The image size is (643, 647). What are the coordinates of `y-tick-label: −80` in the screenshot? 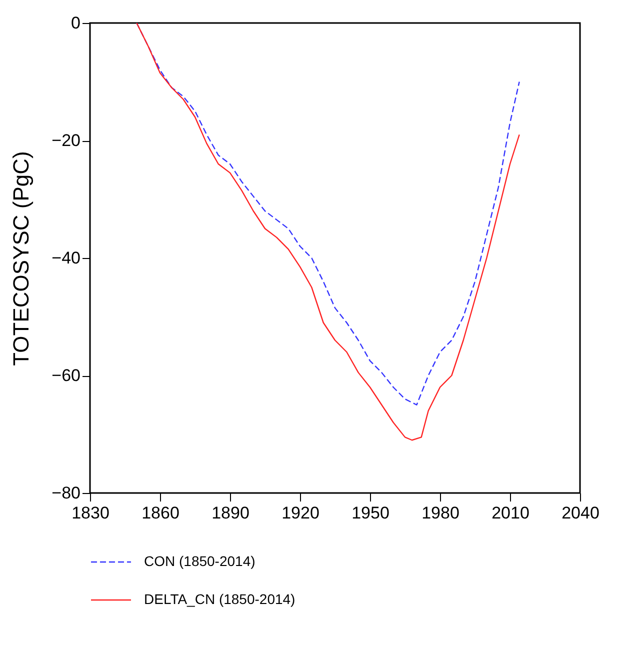 It's located at (66, 493).